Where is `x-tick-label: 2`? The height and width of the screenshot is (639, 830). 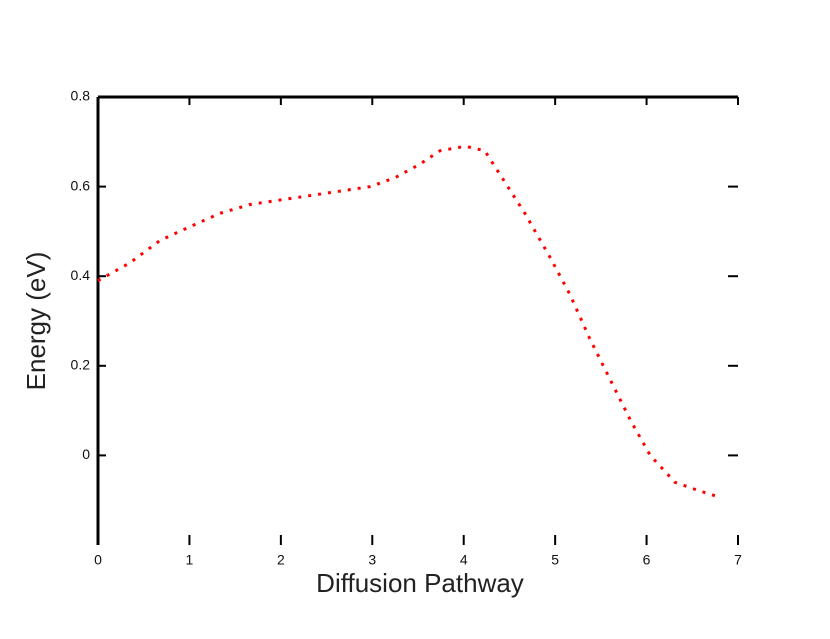
x-tick-label: 2 is located at coordinates (281, 560).